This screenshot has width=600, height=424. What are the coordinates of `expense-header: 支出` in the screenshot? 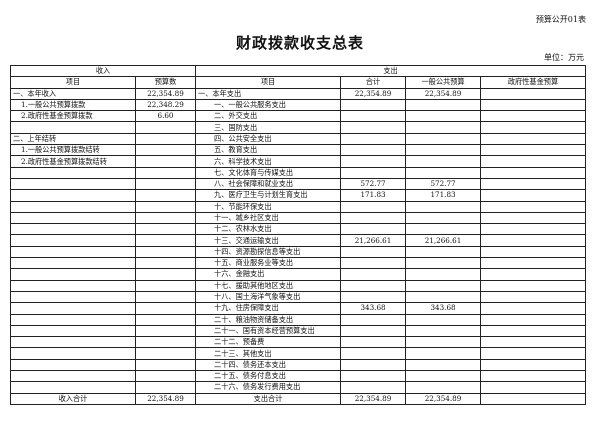 It's located at (391, 71).